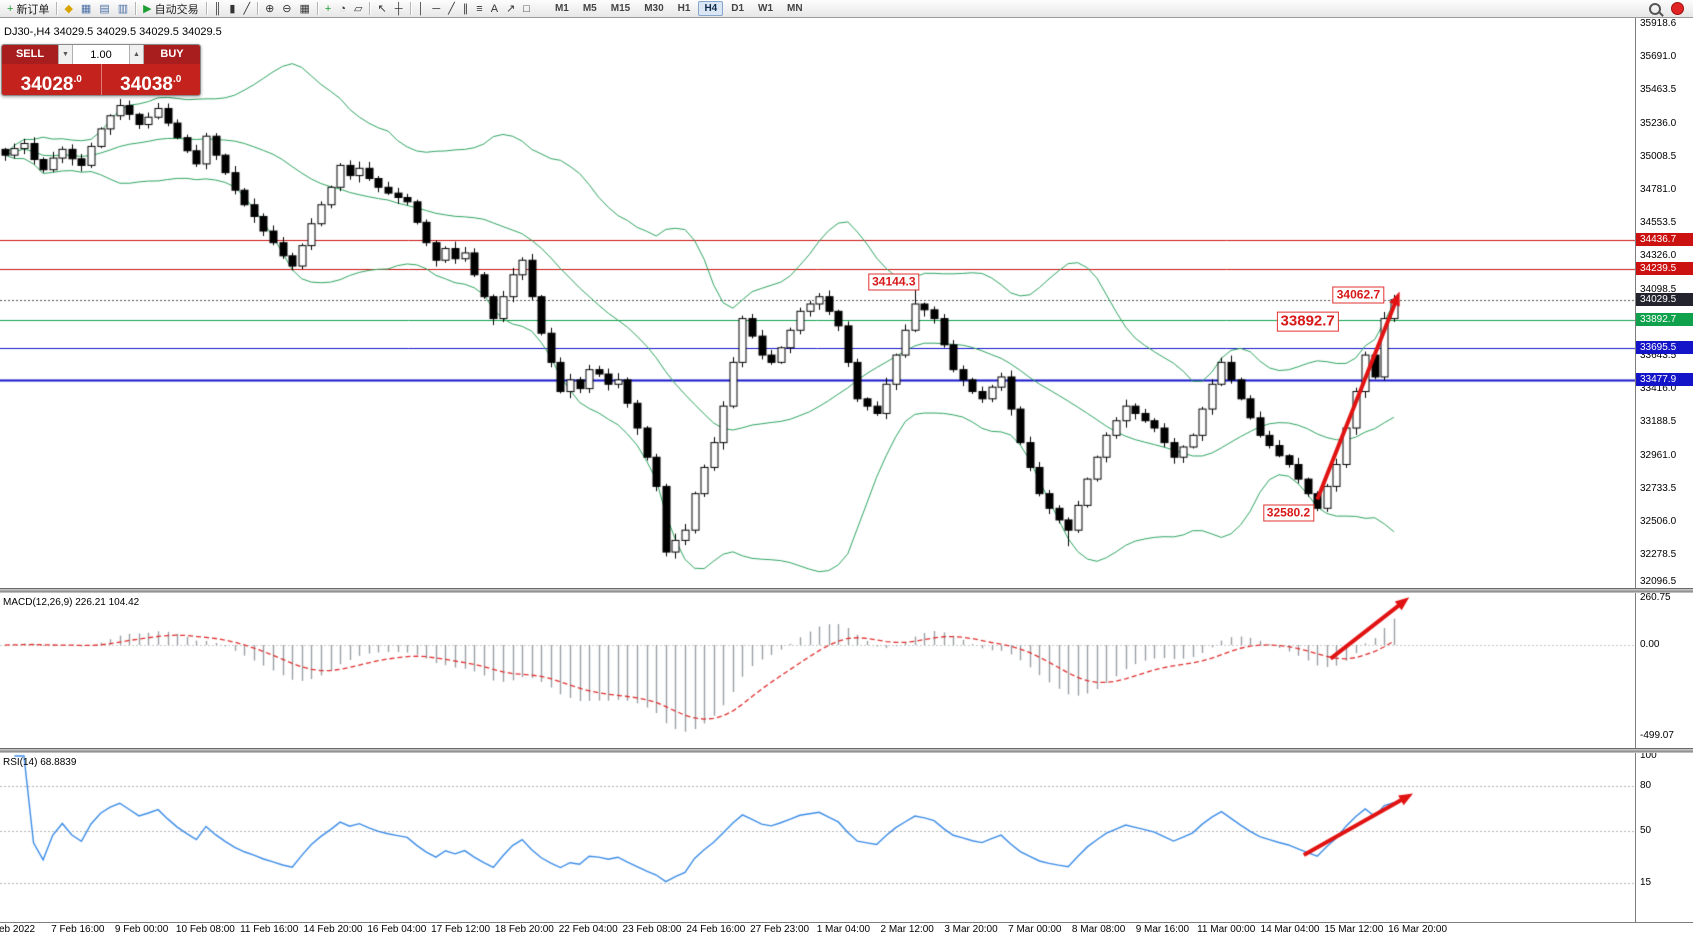  What do you see at coordinates (1658, 23) in the screenshot?
I see `price-tick-label: 35918.6` at bounding box center [1658, 23].